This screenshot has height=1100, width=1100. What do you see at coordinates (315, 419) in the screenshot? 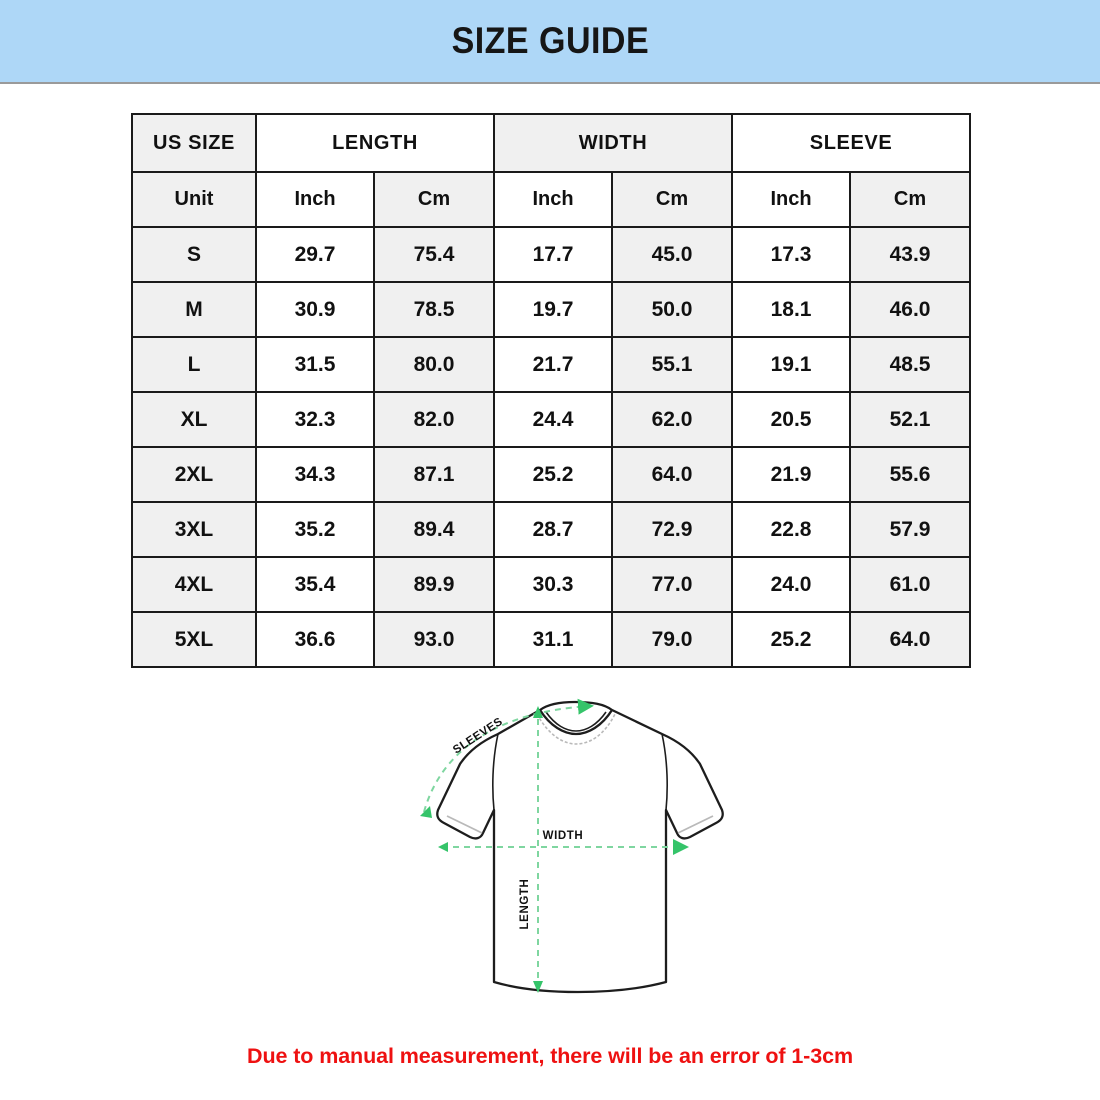
I see `cell-length-in: 32.3` at bounding box center [315, 419].